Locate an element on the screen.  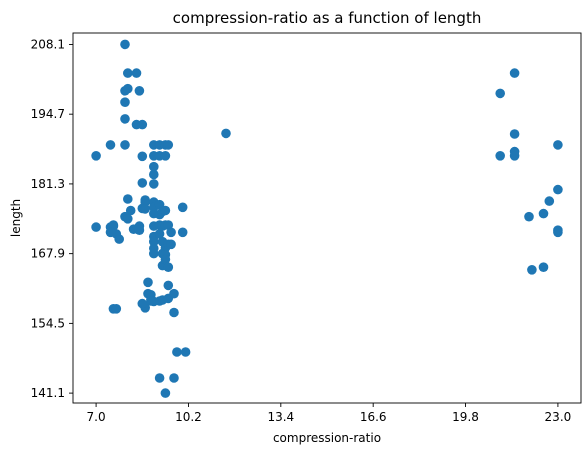
y-tick-label: 167.9 is located at coordinates (48, 254).